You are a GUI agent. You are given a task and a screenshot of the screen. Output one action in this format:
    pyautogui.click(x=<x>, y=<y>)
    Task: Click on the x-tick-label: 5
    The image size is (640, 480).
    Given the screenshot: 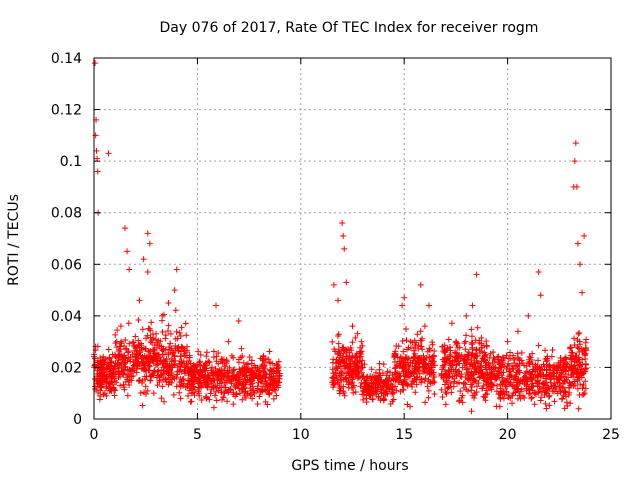 What is the action you would take?
    pyautogui.click(x=197, y=435)
    